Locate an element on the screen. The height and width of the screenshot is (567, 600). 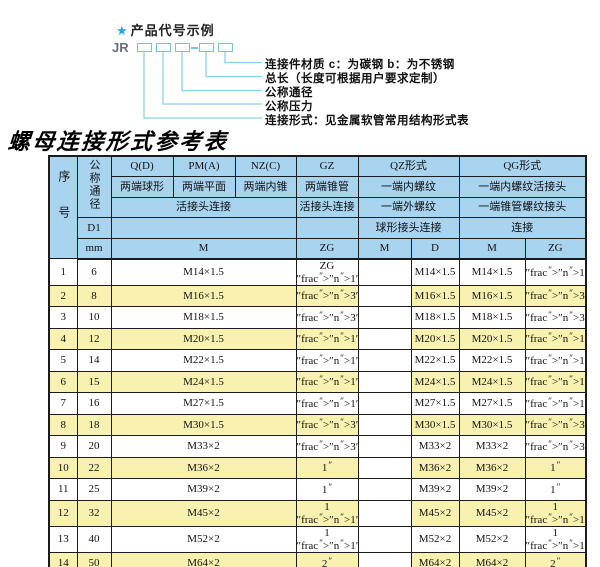
cell-m-thread: M22×1.5 is located at coordinates (203, 360).